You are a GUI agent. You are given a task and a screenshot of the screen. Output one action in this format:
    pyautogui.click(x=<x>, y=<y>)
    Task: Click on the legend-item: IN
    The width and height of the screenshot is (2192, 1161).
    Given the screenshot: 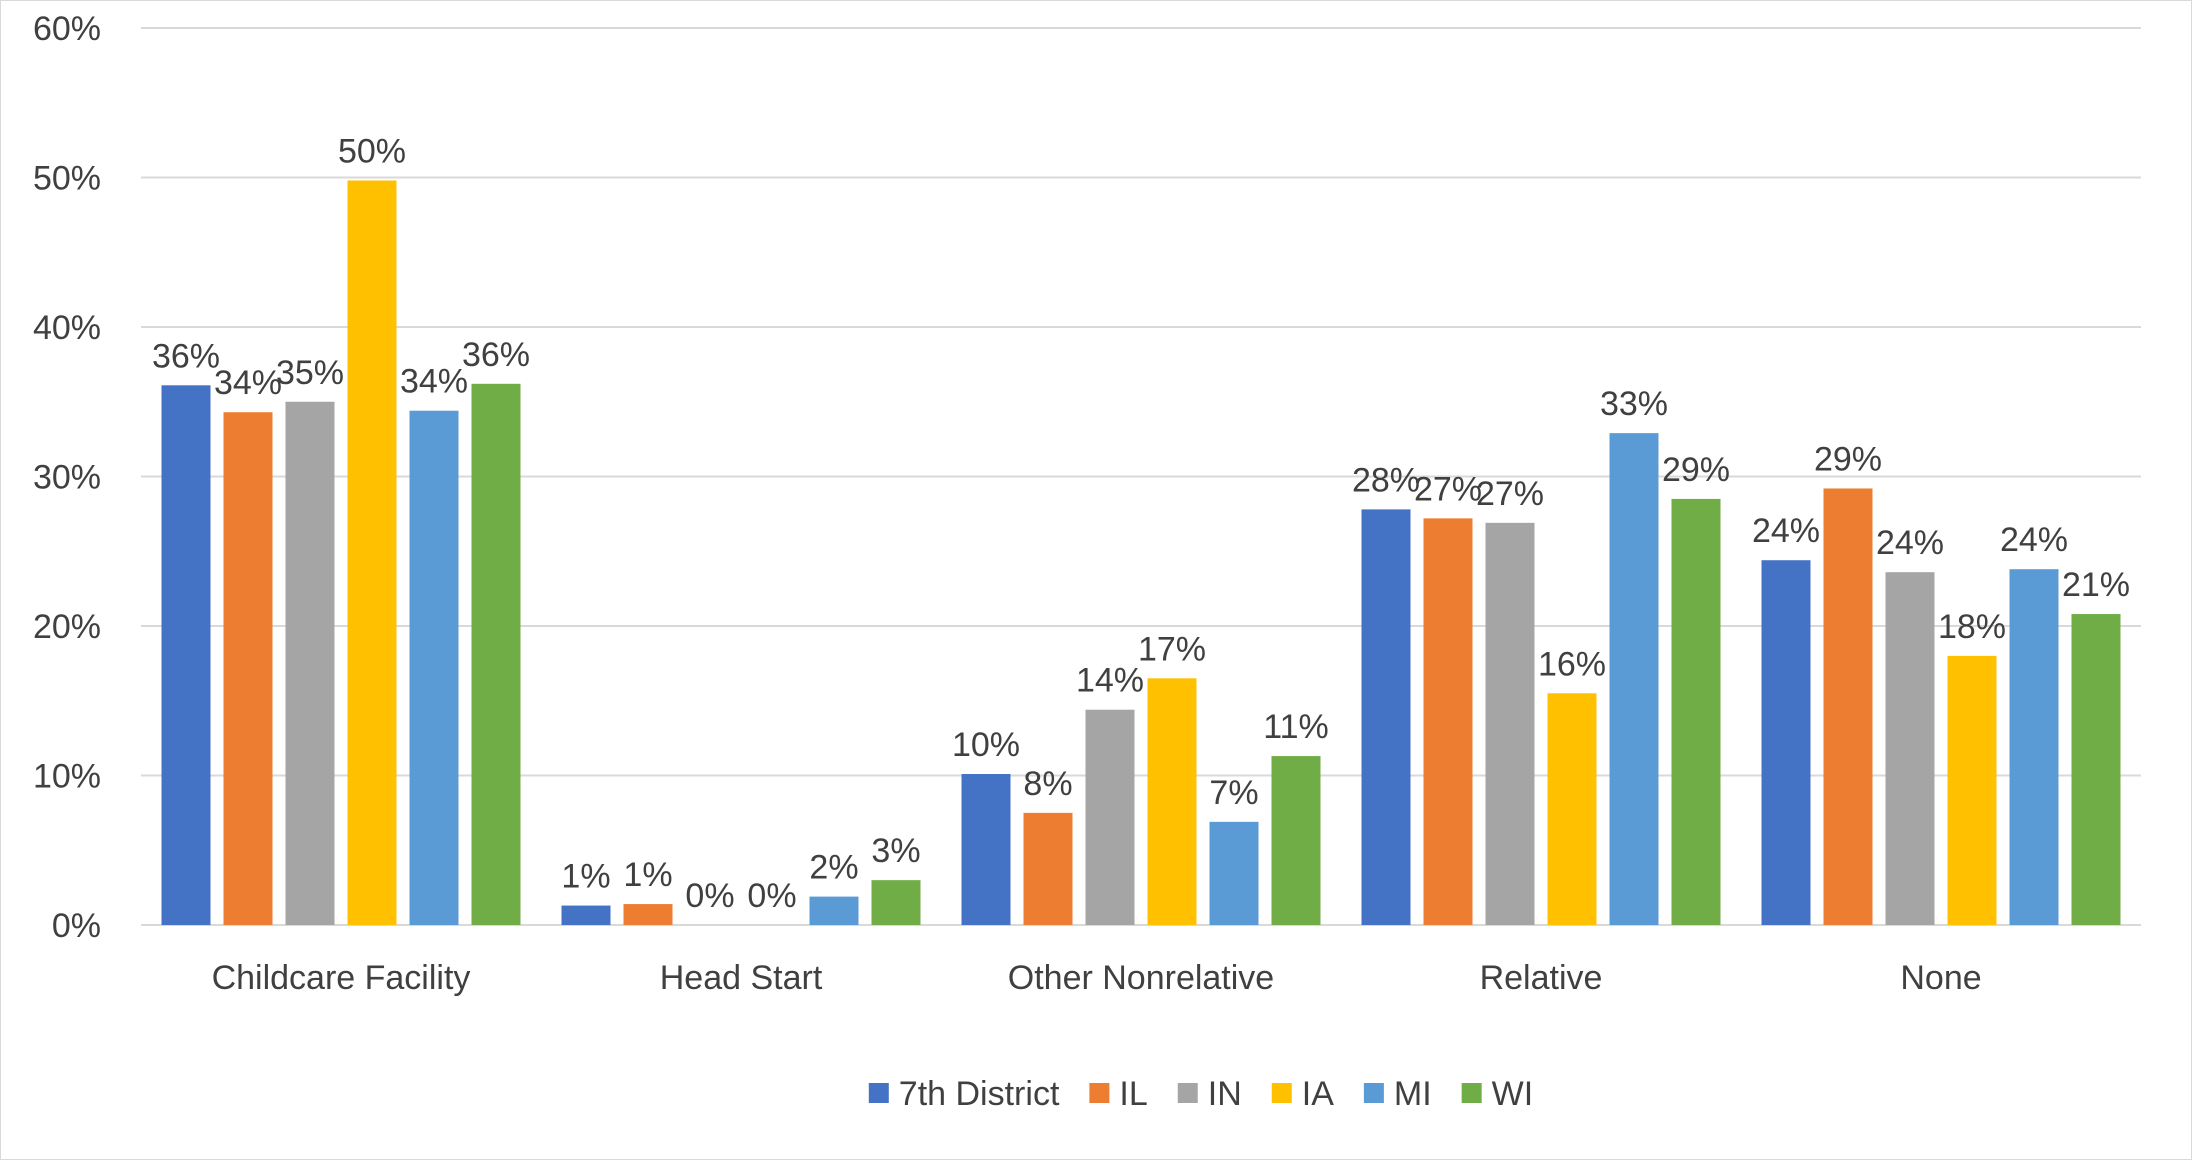 What is the action you would take?
    pyautogui.click(x=1209, y=1094)
    